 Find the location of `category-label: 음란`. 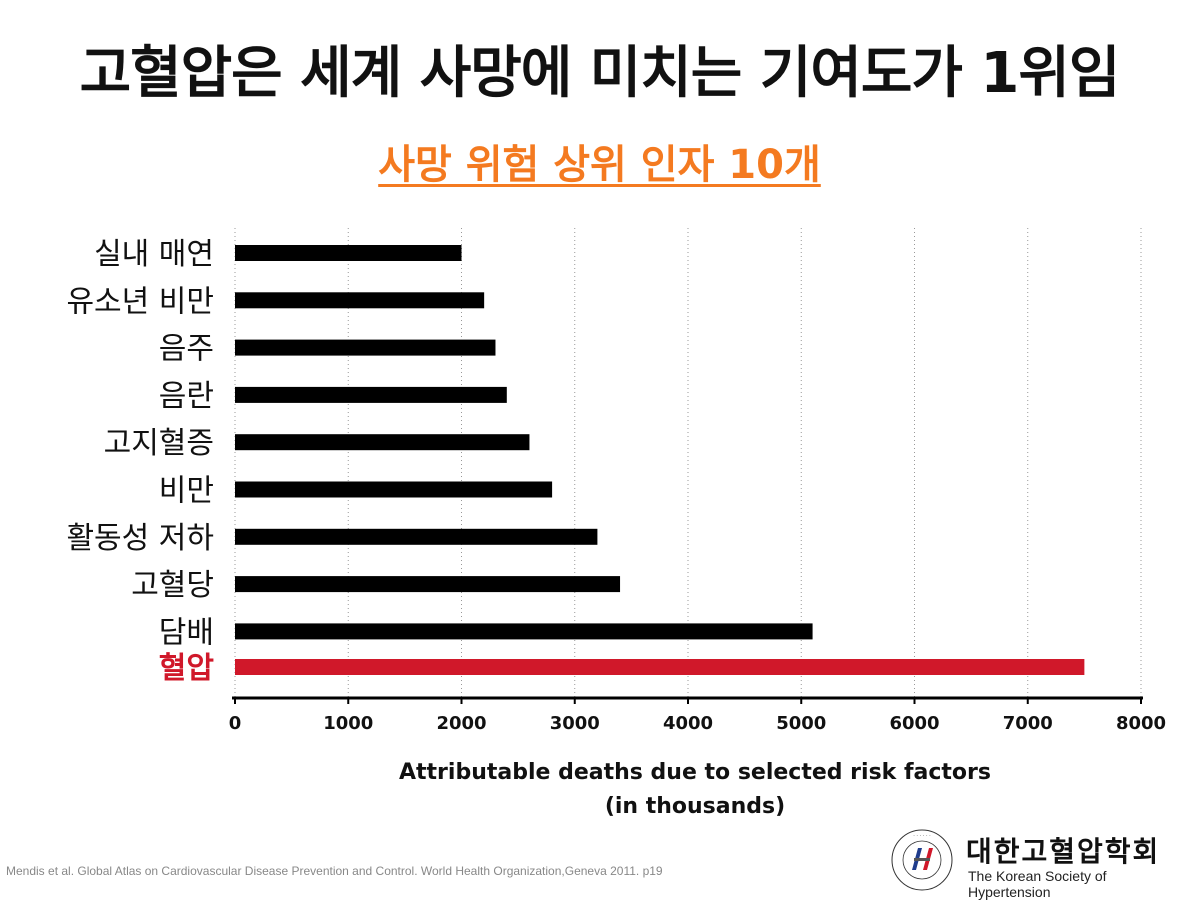

category-label: 음란 is located at coordinates (186, 396).